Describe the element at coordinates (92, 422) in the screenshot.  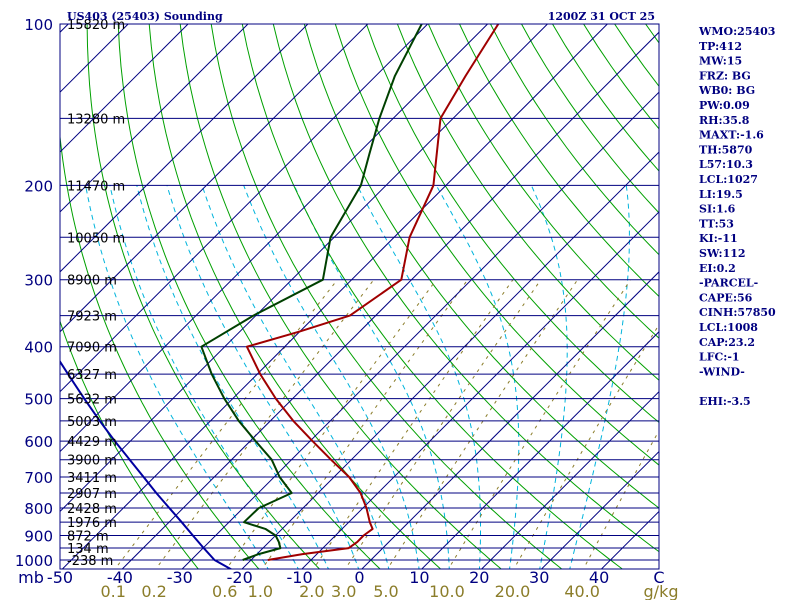
I see `height-label: 5003 m` at that location.